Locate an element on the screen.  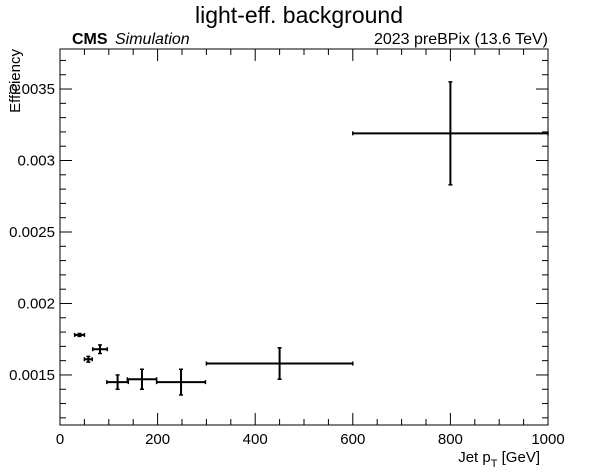
chart-title: light-eff. background is located at coordinates (299, 15).